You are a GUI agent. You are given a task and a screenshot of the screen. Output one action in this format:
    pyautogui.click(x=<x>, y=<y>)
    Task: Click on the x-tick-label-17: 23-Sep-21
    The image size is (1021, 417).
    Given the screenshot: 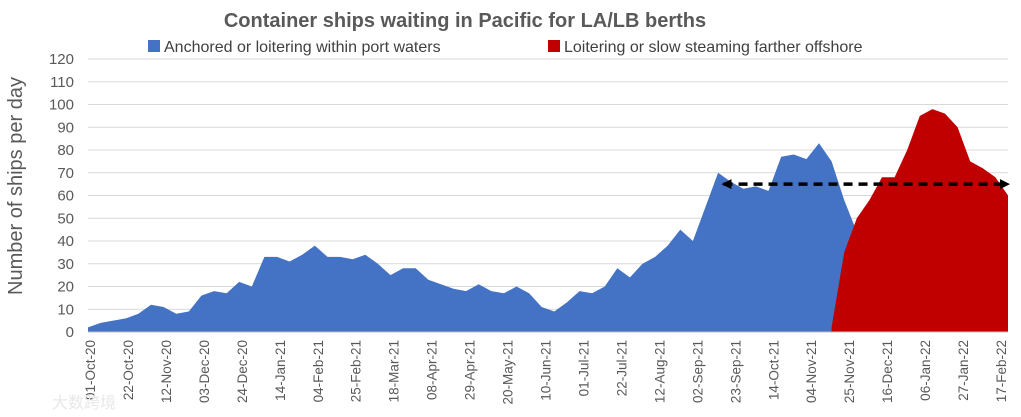 What is the action you would take?
    pyautogui.click(x=735, y=371)
    